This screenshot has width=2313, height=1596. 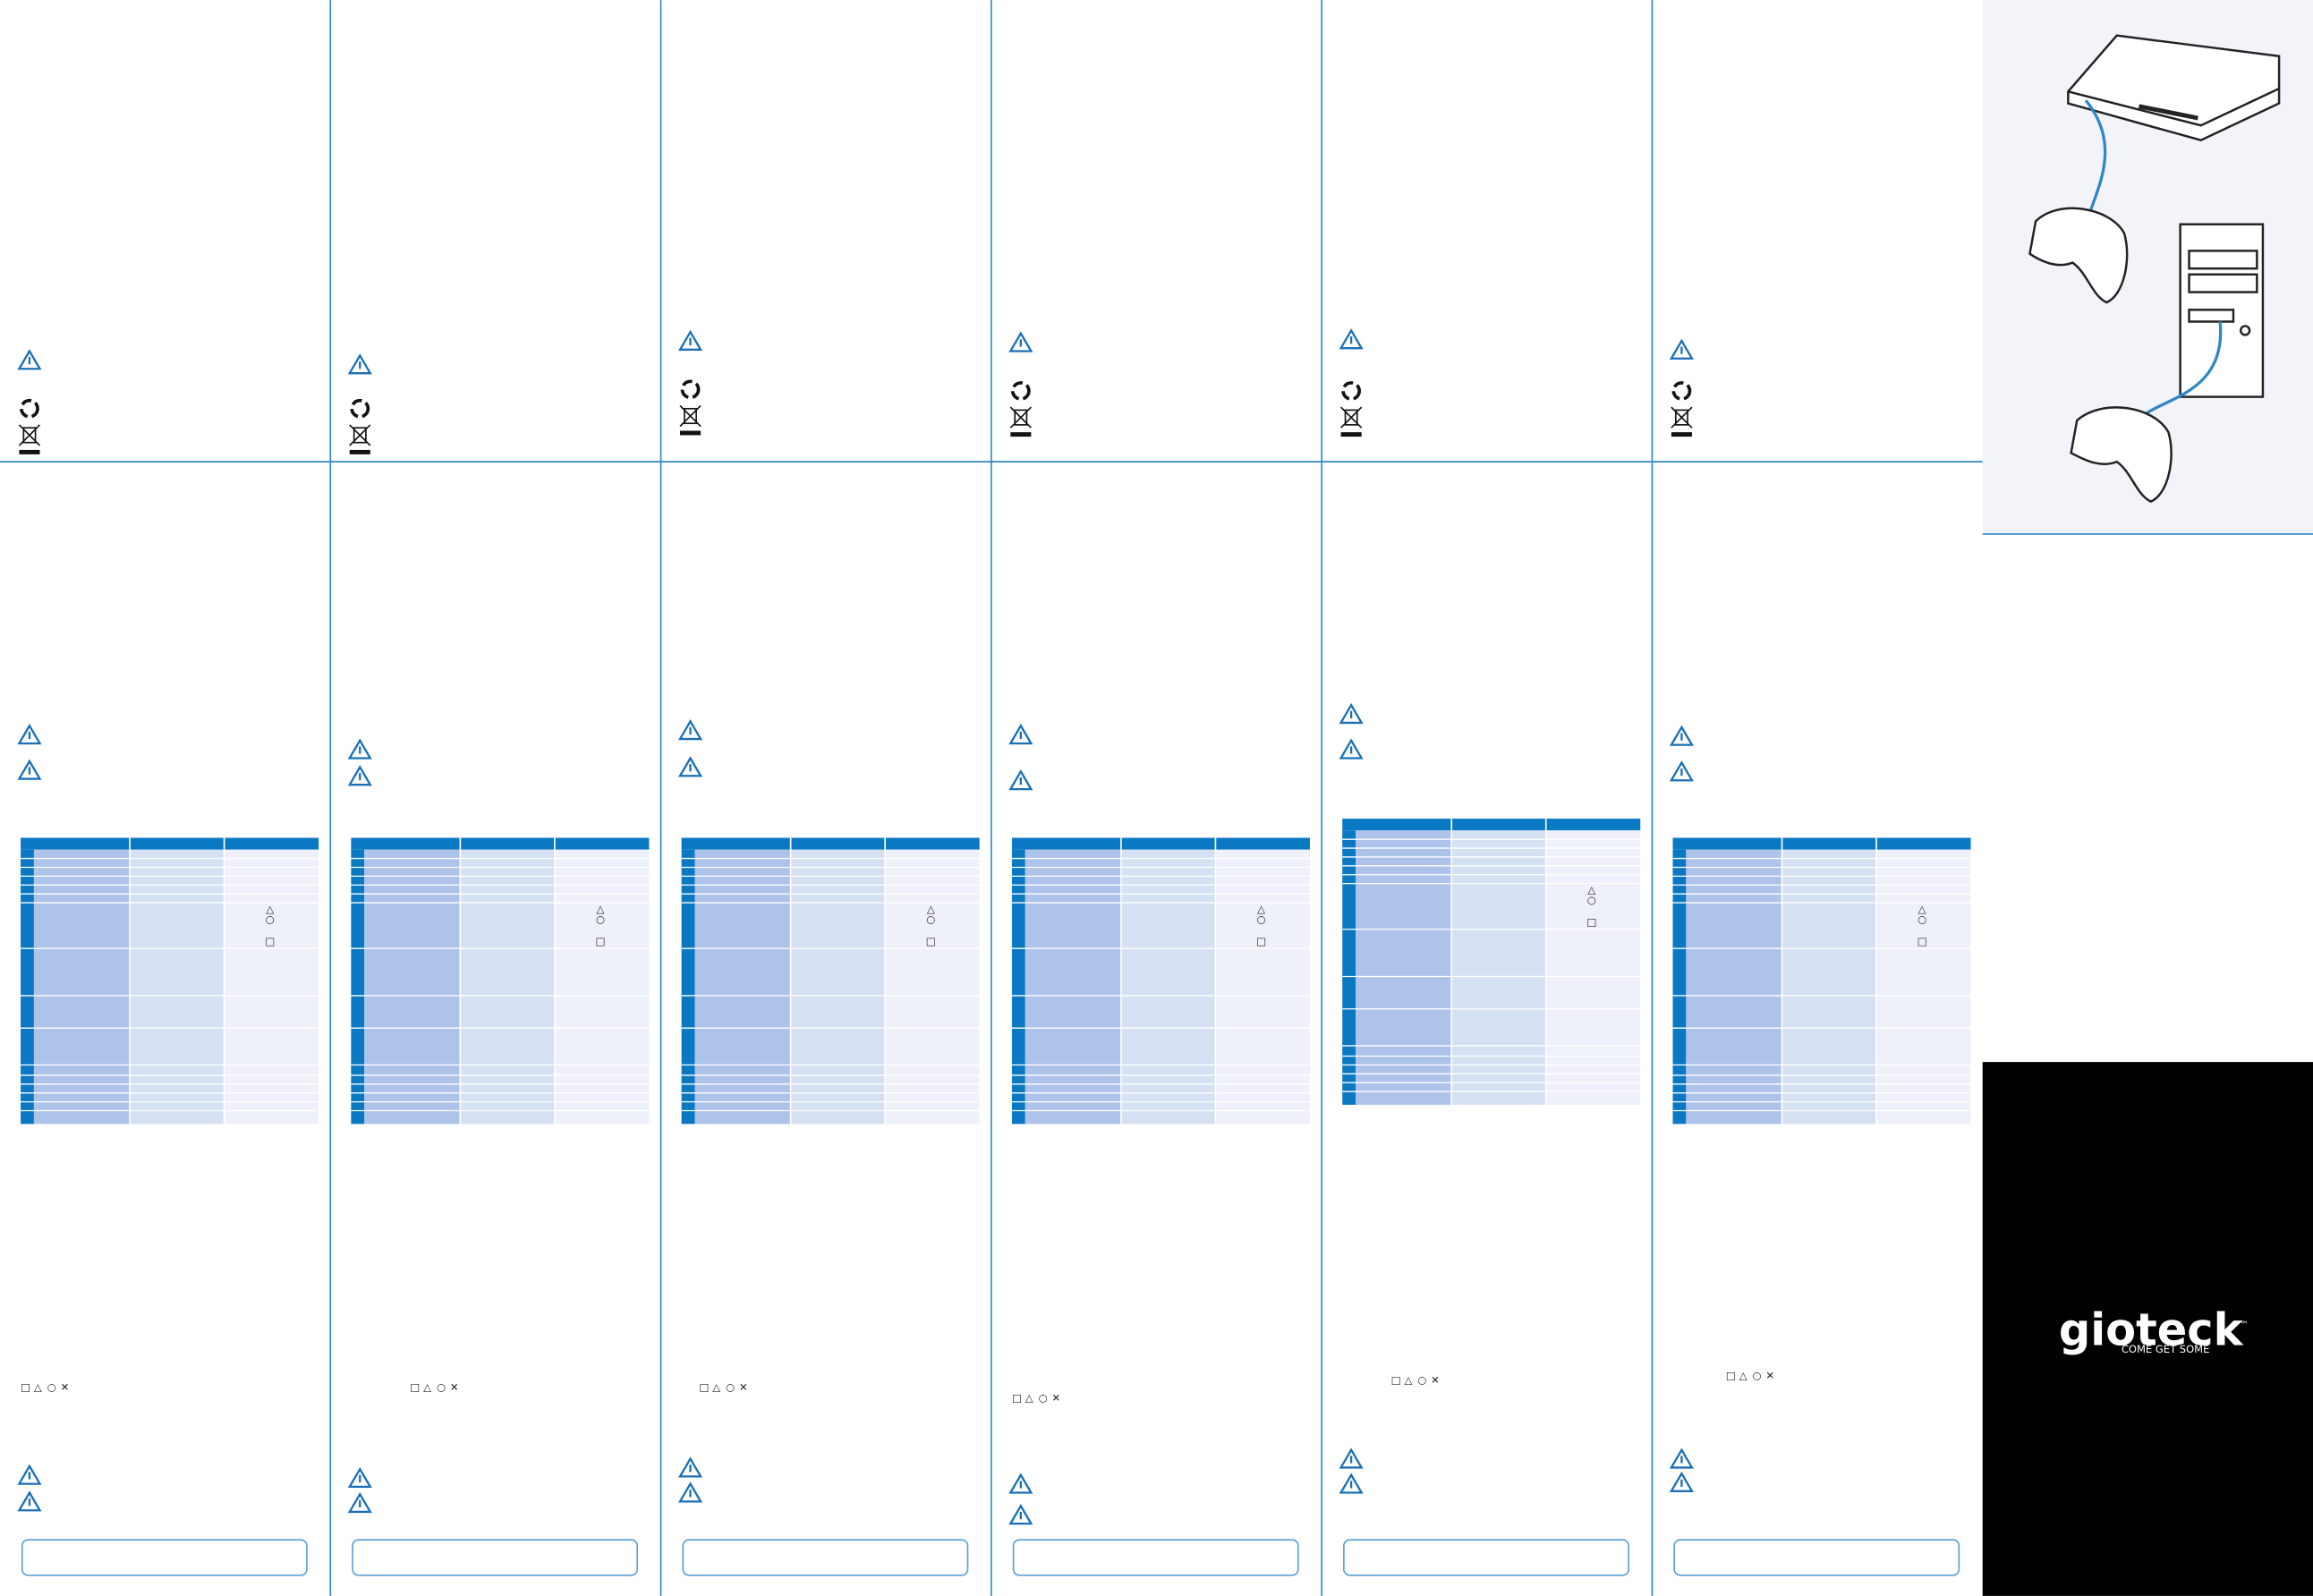 What do you see at coordinates (2222, 311) in the screenshot?
I see `pc-illustration` at bounding box center [2222, 311].